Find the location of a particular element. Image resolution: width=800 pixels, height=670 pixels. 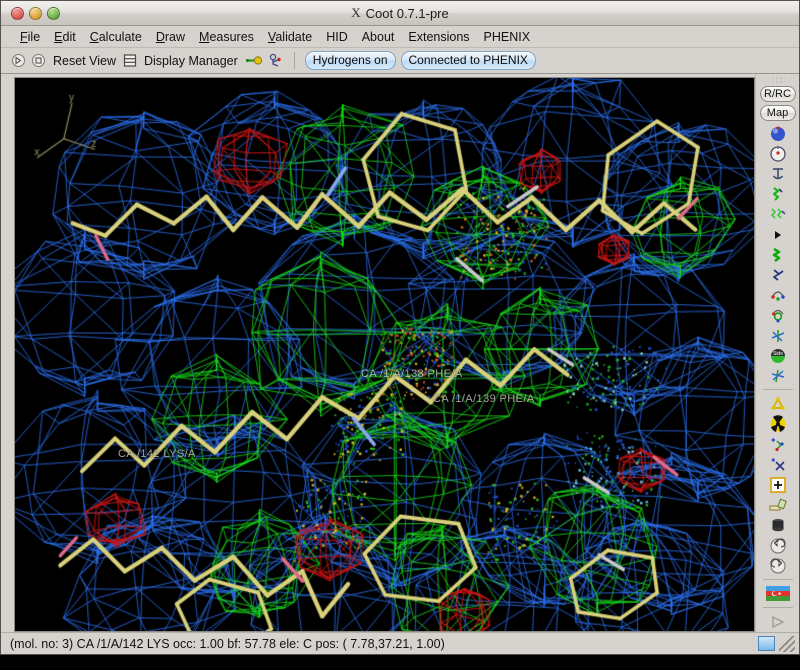

rotamer-icon is located at coordinates (778, 275).